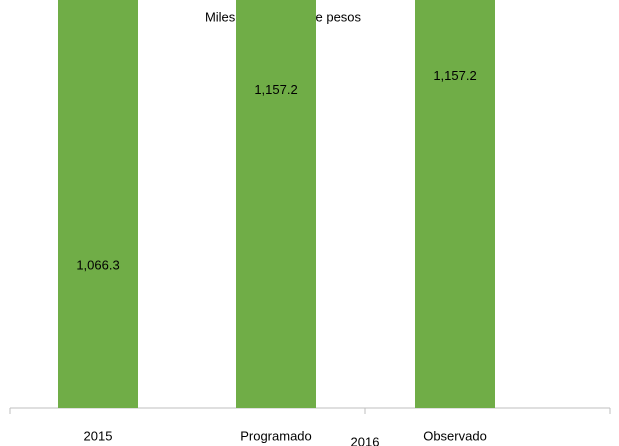 The image size is (619, 446). Describe the element at coordinates (455, 435) in the screenshot. I see `x-tick-label: Observado` at that location.